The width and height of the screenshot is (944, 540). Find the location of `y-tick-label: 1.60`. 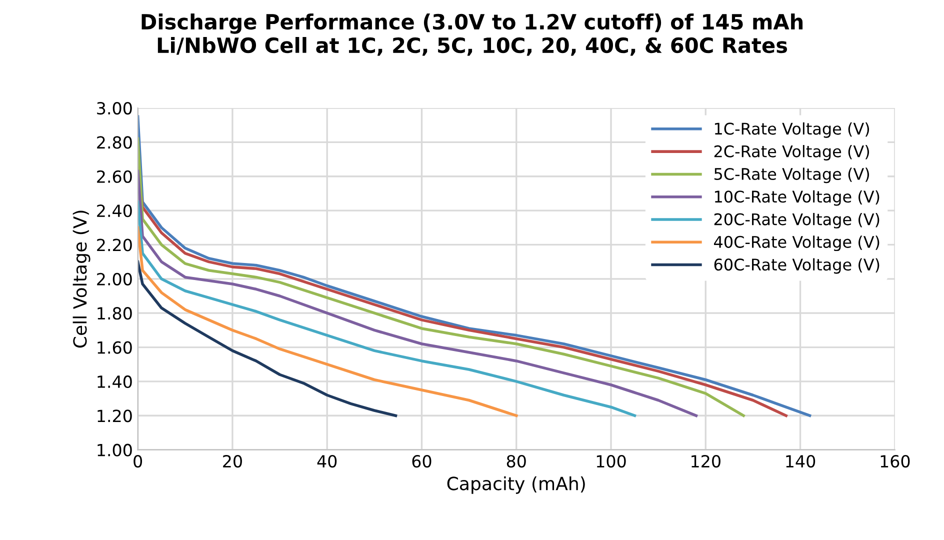

y-tick-label: 1.60 is located at coordinates (115, 347).